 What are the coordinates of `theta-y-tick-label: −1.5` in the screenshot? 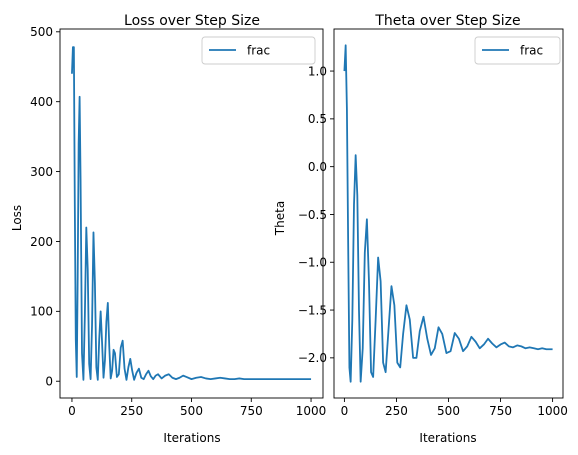 It's located at (312, 310).